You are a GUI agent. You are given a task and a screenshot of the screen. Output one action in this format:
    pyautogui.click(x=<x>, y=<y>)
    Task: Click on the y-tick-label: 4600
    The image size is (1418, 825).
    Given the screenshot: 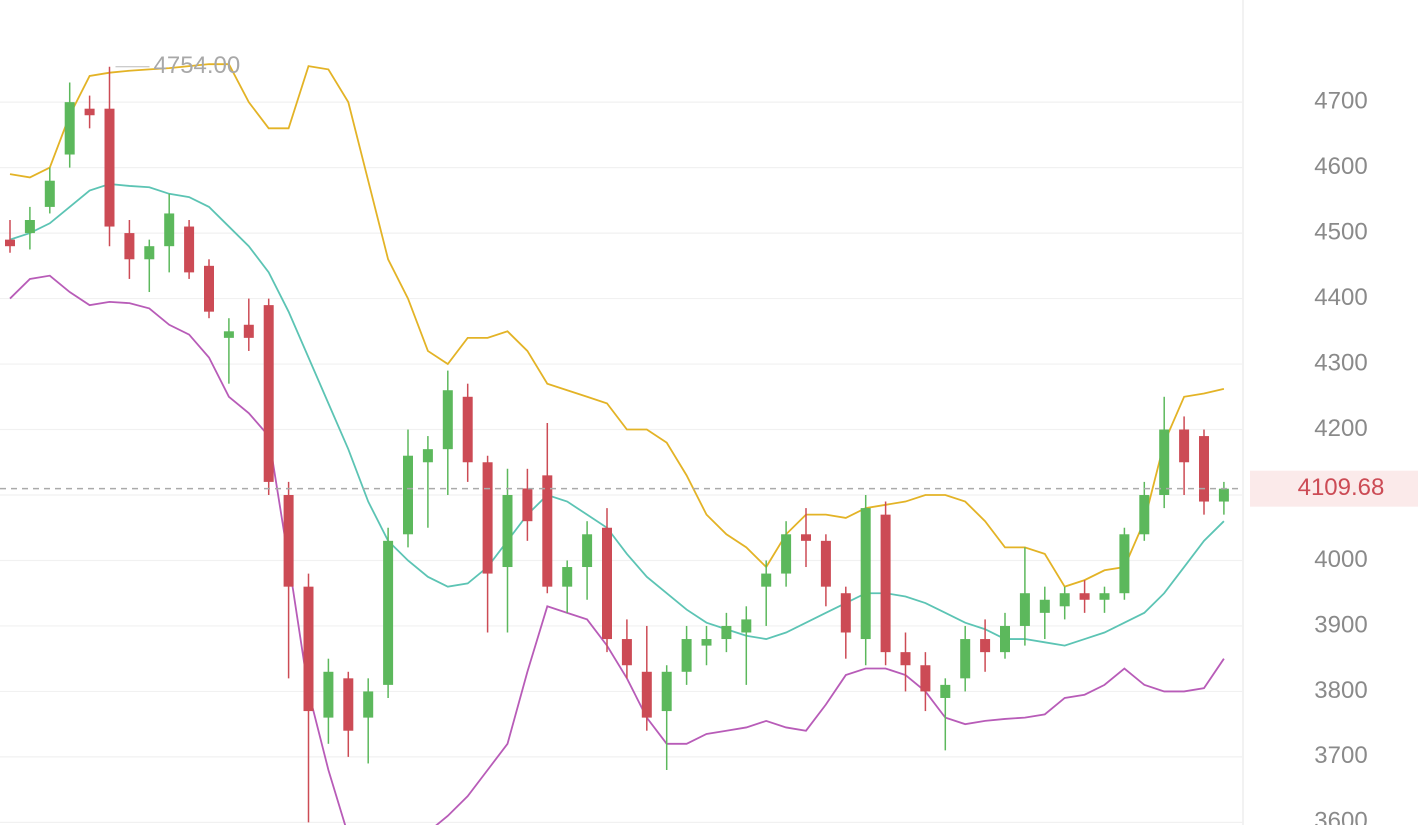 What is the action you would take?
    pyautogui.click(x=1340, y=166)
    